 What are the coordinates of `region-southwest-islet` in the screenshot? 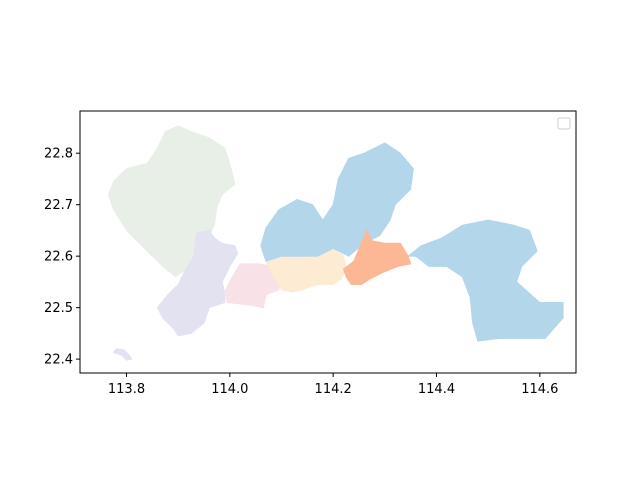 It's located at (123, 354).